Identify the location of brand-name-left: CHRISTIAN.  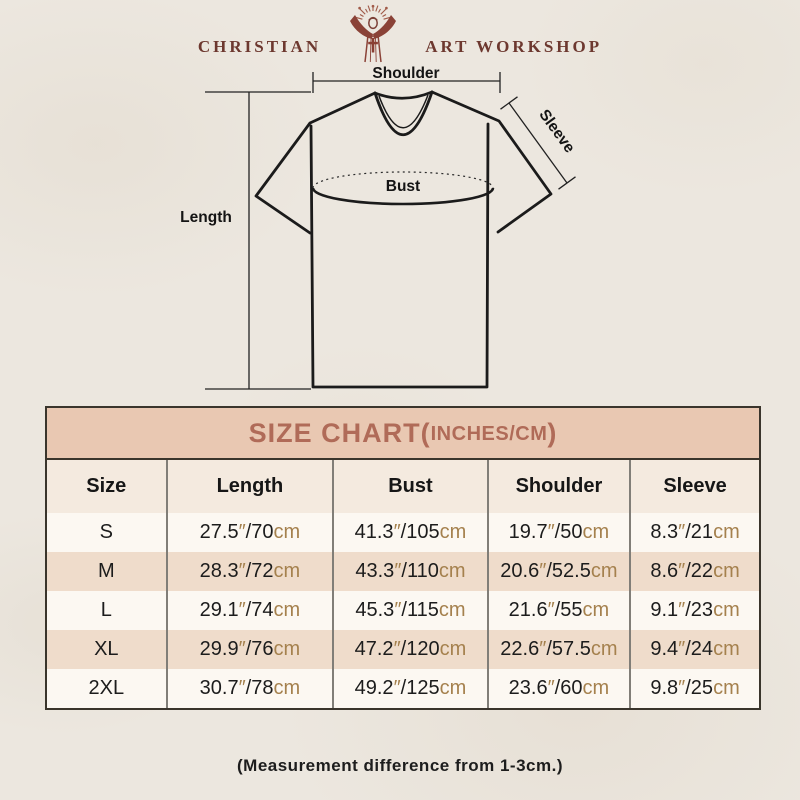
(259, 46).